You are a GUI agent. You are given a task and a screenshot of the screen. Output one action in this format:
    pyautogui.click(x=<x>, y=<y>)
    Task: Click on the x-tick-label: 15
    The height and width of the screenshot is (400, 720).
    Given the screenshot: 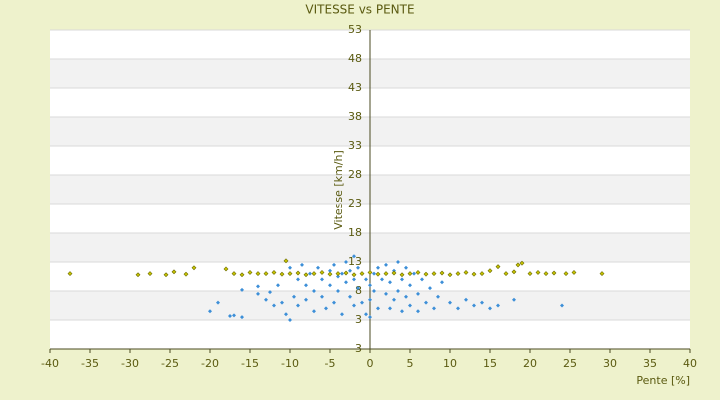 What is the action you would take?
    pyautogui.click(x=490, y=363)
    